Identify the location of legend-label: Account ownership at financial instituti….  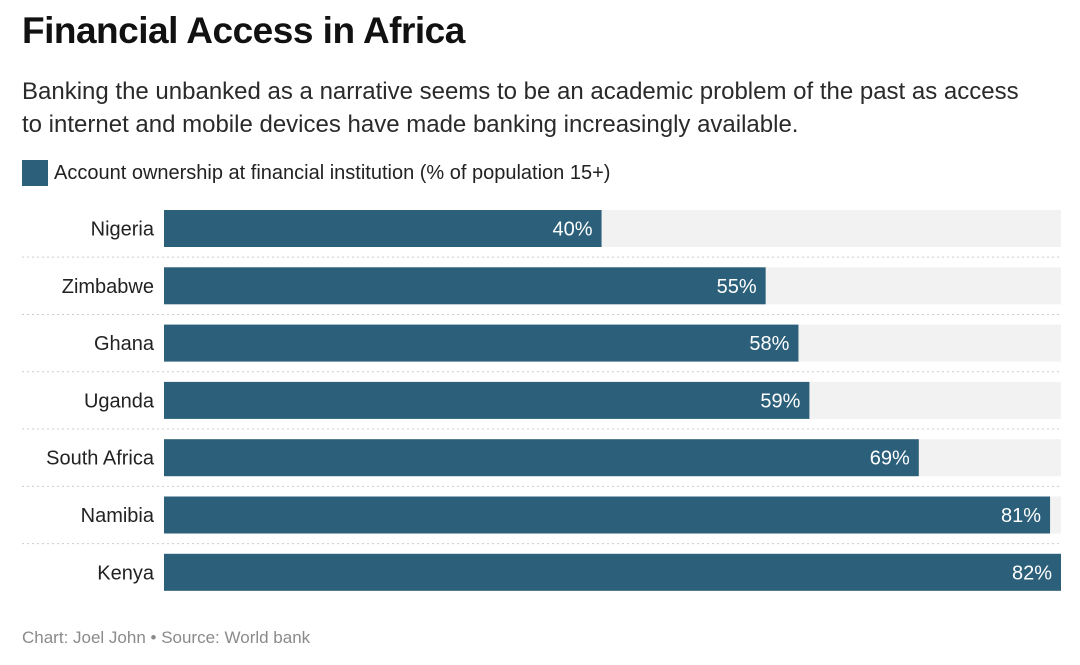
(332, 172).